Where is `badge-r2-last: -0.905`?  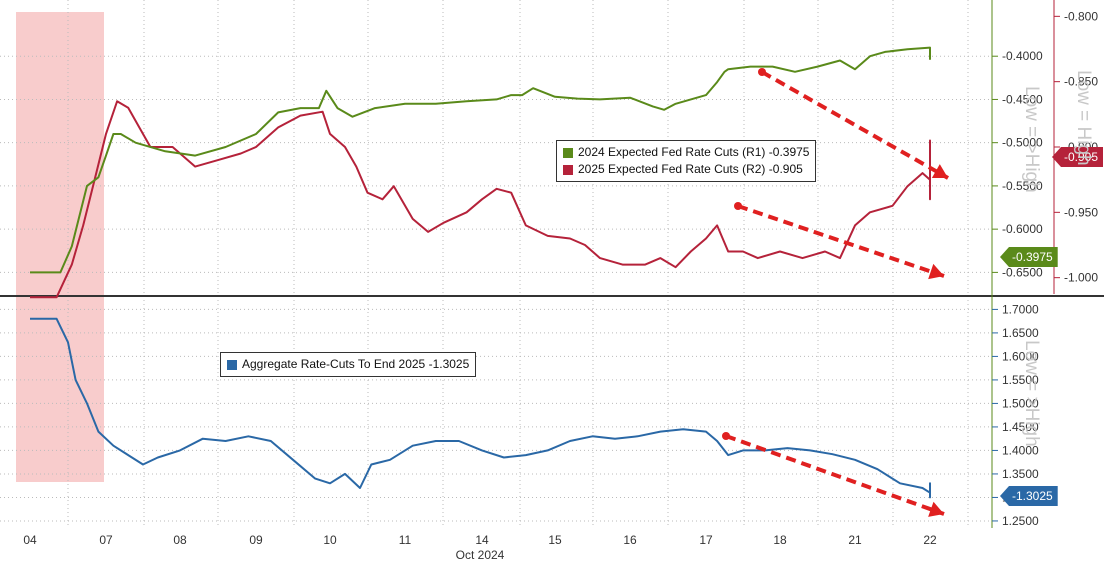 badge-r2-last: -0.905 is located at coordinates (1078, 157).